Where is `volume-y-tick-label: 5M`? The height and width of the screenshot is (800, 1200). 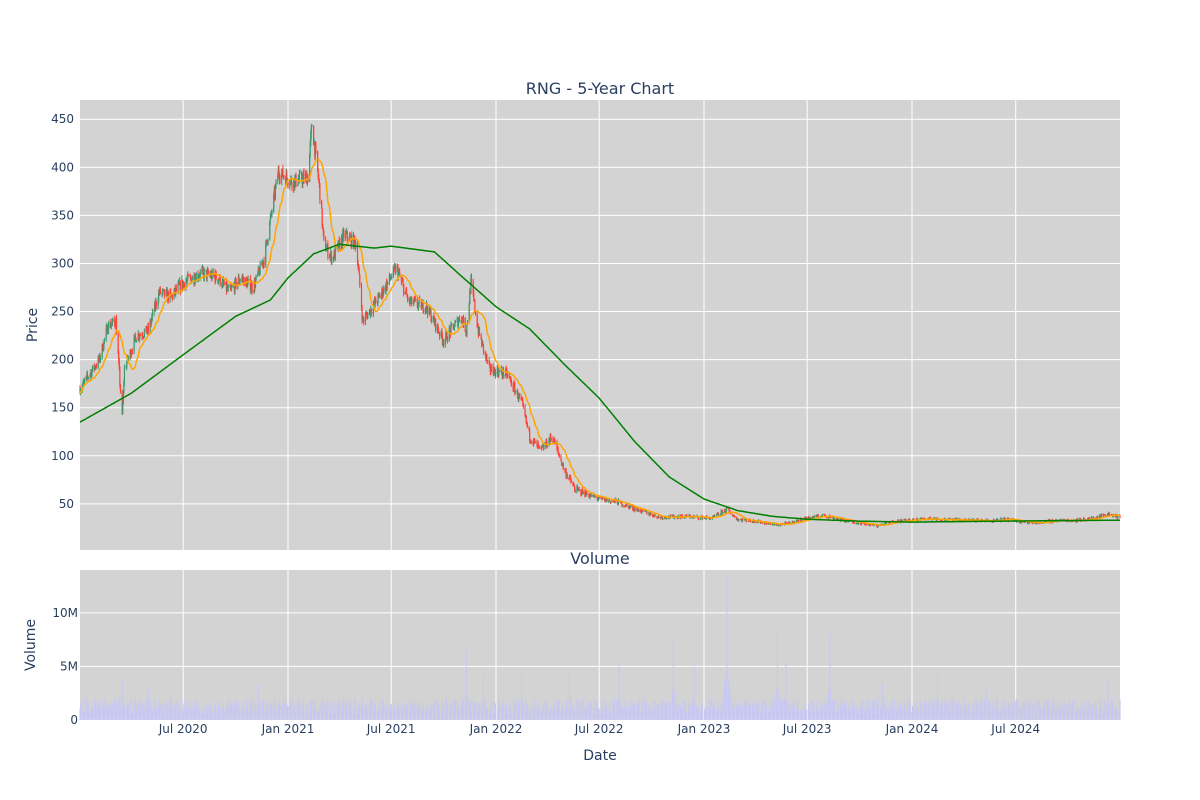 volume-y-tick-label: 5M is located at coordinates (69, 666).